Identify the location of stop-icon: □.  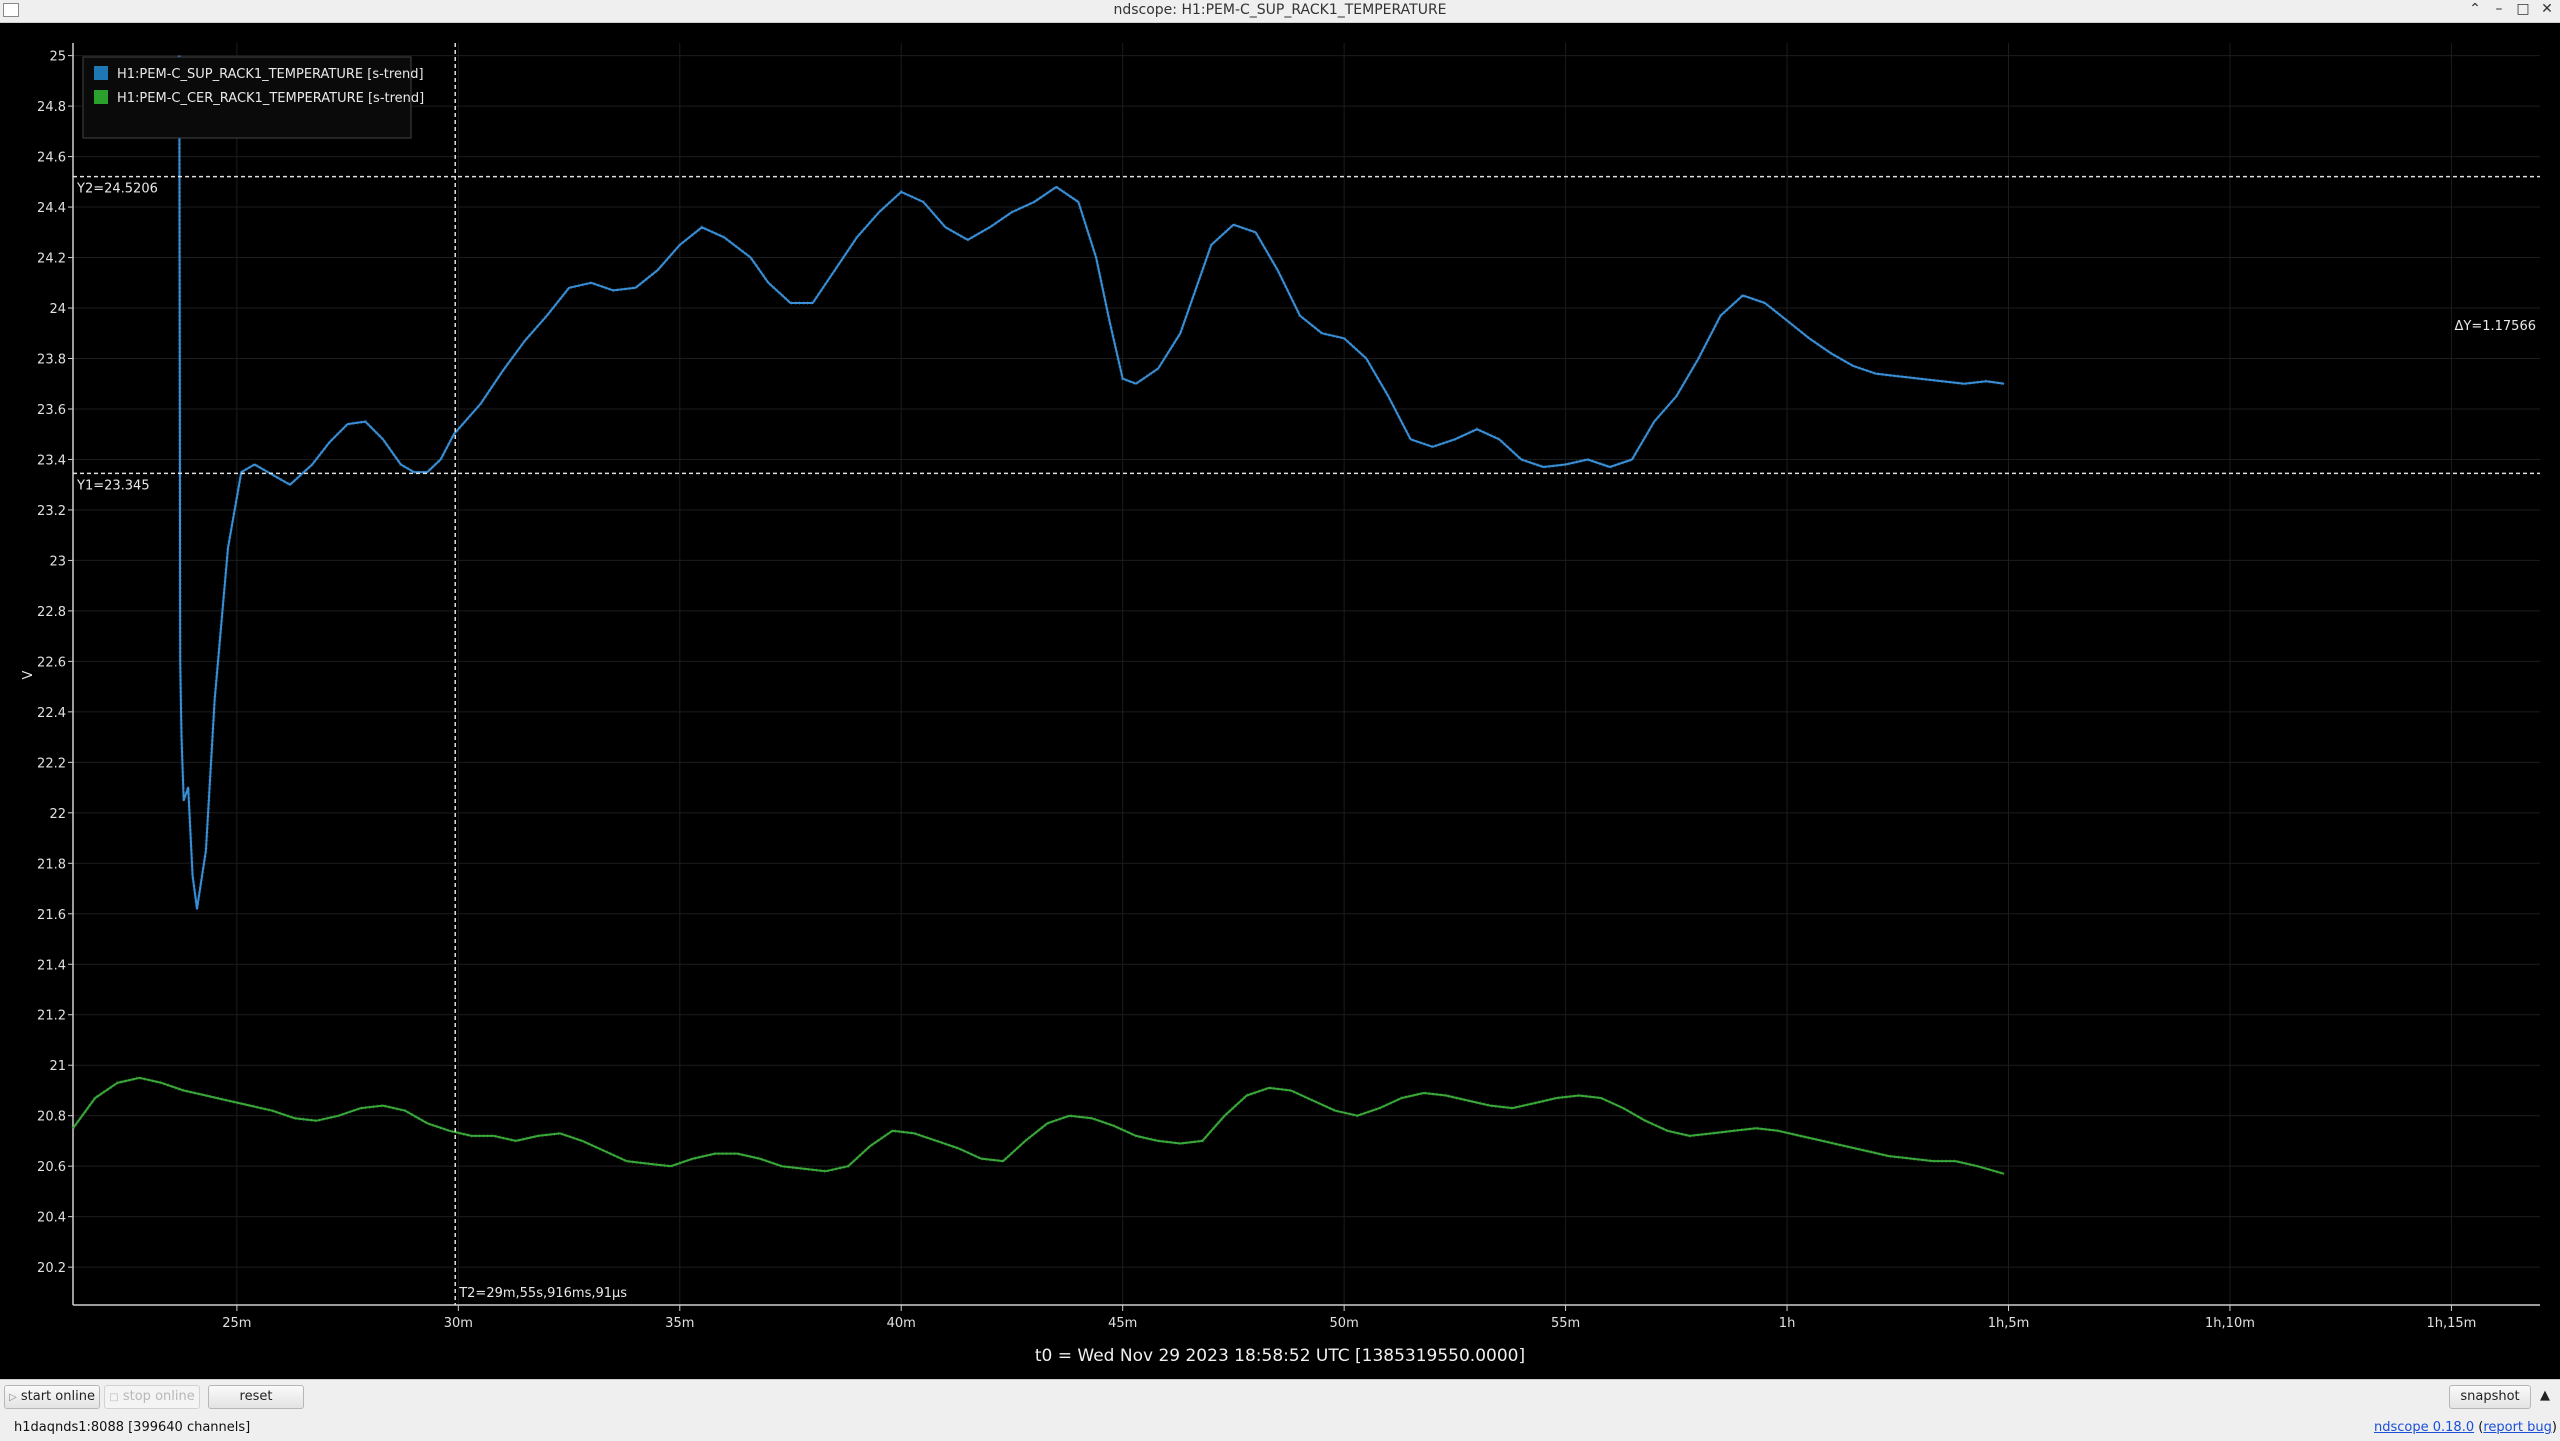
(114, 1397).